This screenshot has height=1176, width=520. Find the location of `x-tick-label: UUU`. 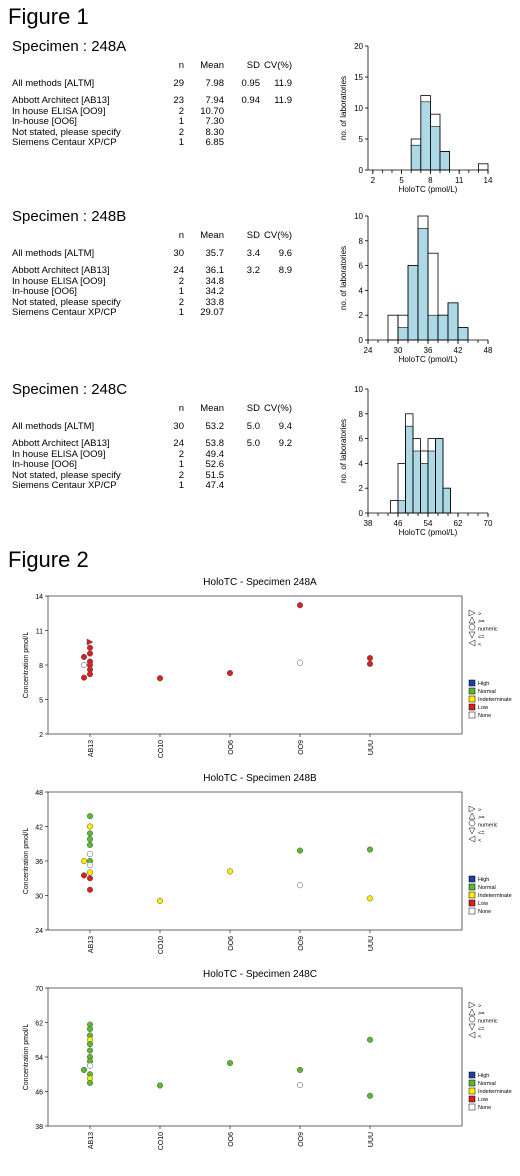

x-tick-label: UUU is located at coordinates (371, 1139).